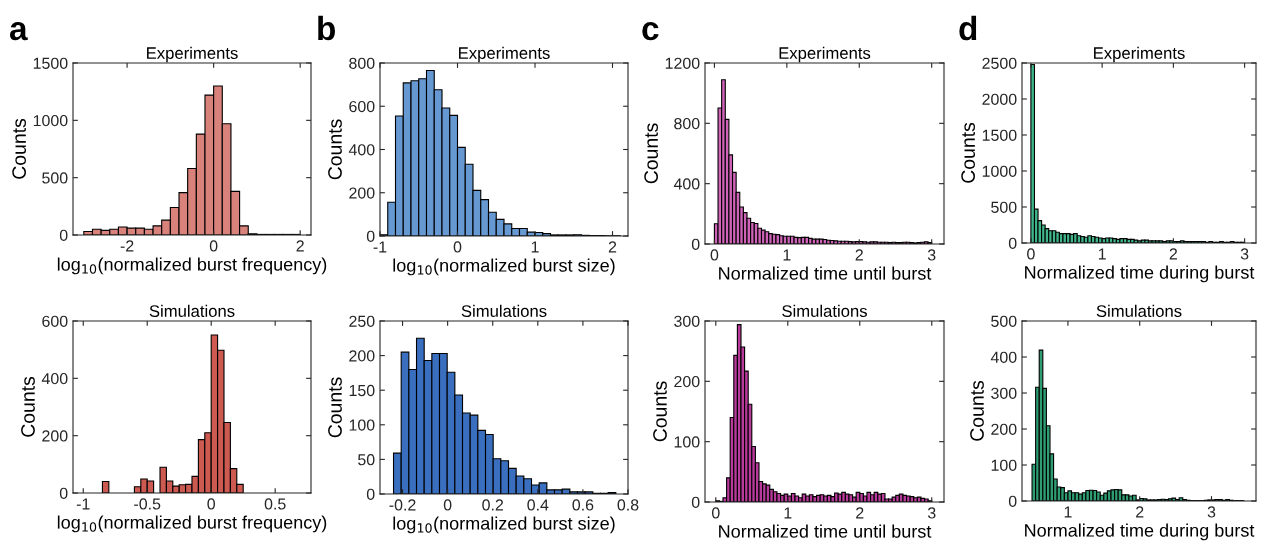 The image size is (1262, 544). Describe the element at coordinates (999, 99) in the screenshot. I see `y-tick-label: 2000` at that location.